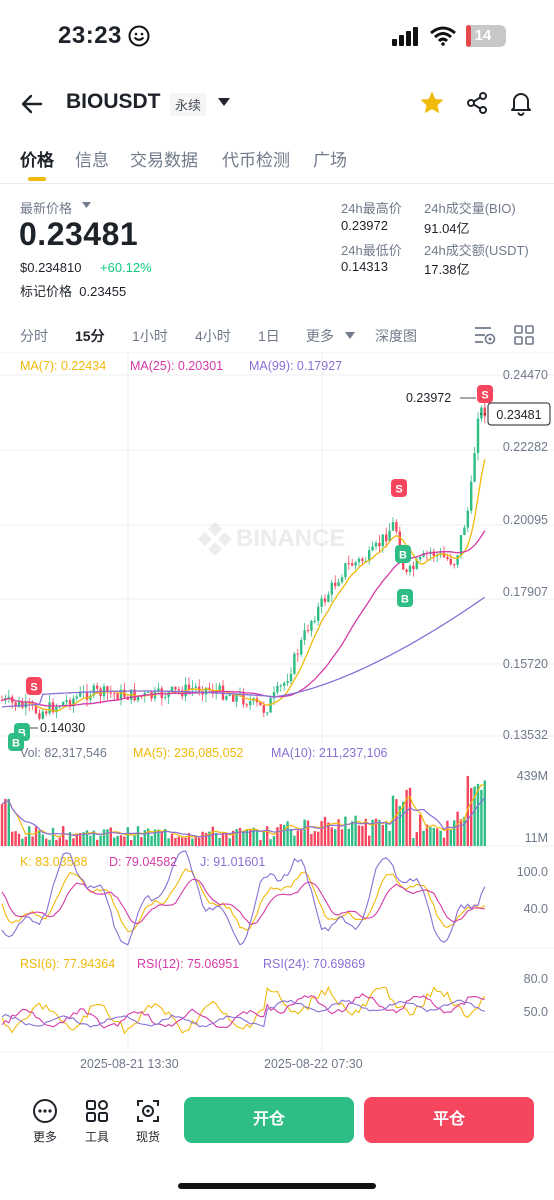  Describe the element at coordinates (63, 366) in the screenshot. I see `ma7-label: MA(7): 0.22434` at that location.